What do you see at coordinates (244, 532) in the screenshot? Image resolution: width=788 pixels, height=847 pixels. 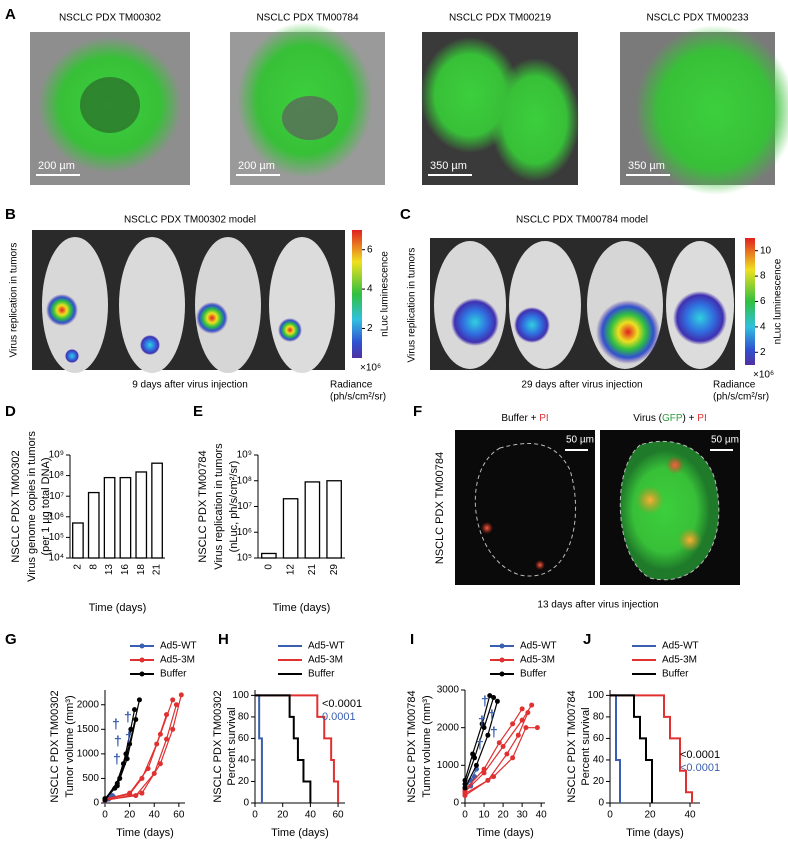 I see `y-tick-label: 10⁶` at bounding box center [244, 532].